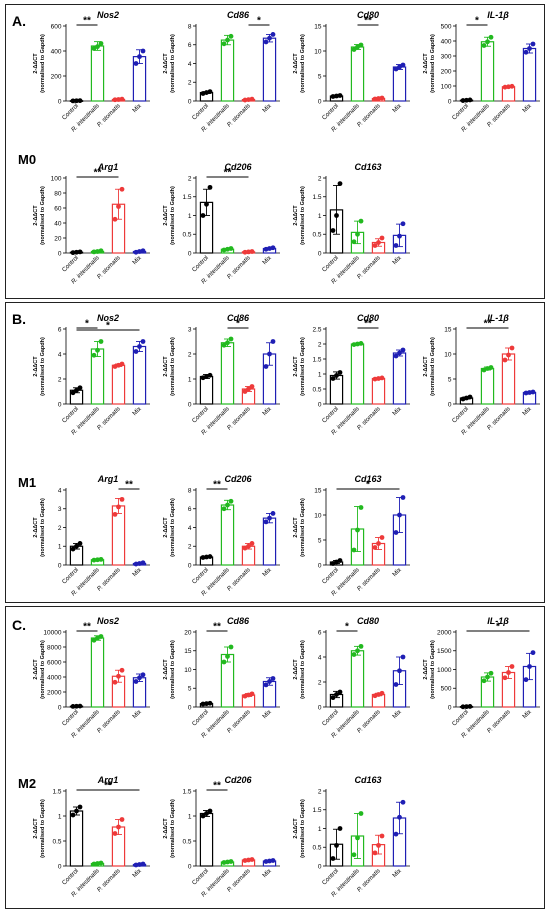  What do you see at coordinates (58, 208) in the screenshot?
I see `y-tick-label: 60` at bounding box center [58, 208].